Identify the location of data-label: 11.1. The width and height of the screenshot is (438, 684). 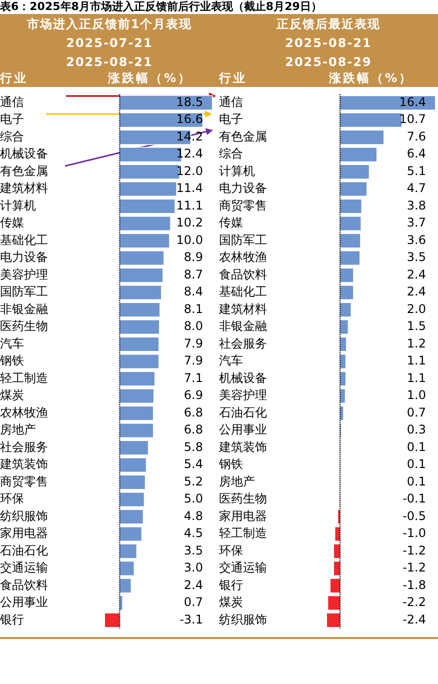
(189, 205).